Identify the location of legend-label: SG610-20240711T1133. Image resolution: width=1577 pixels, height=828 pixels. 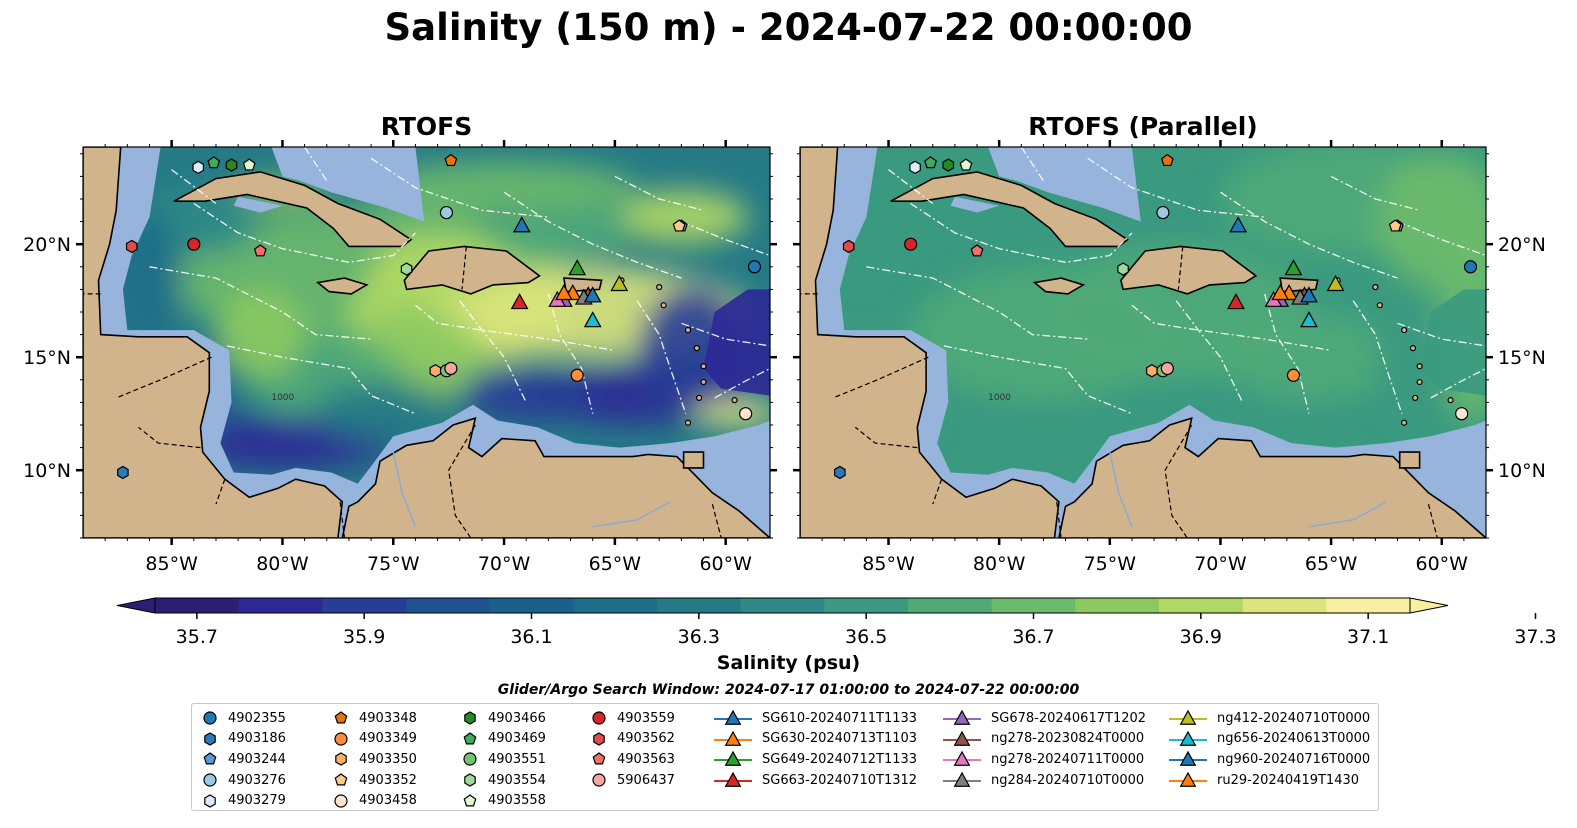
(840, 718).